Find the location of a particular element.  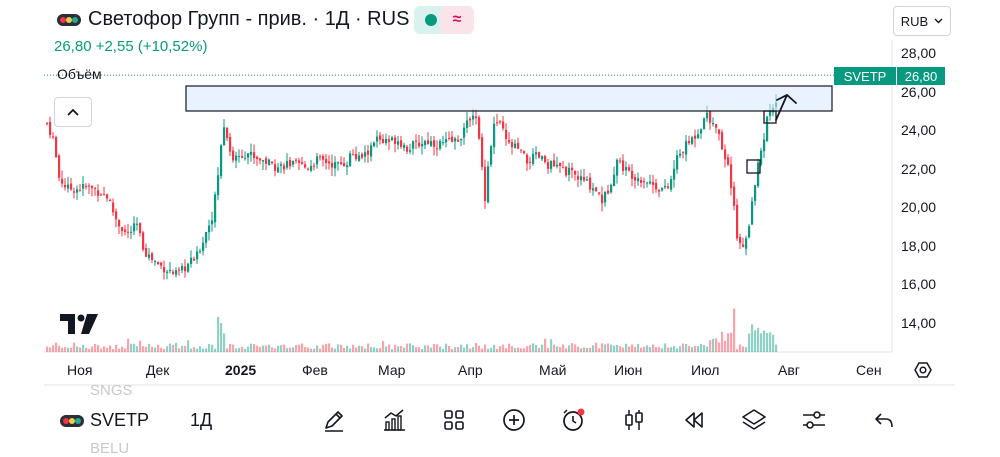

currency-selector: RUB is located at coordinates (922, 21).